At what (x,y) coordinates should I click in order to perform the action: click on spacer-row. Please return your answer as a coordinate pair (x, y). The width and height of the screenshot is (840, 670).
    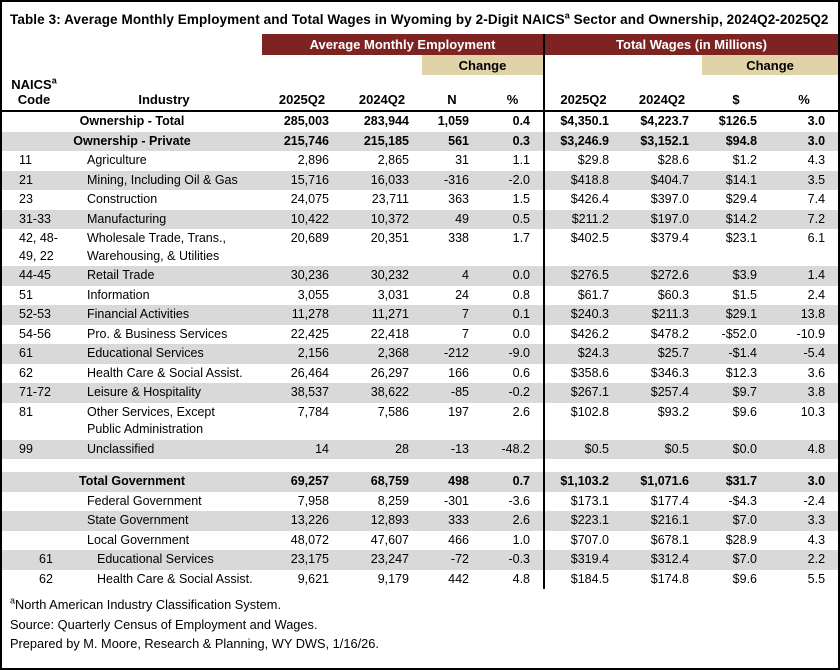
    Looking at the image, I should click on (420, 465).